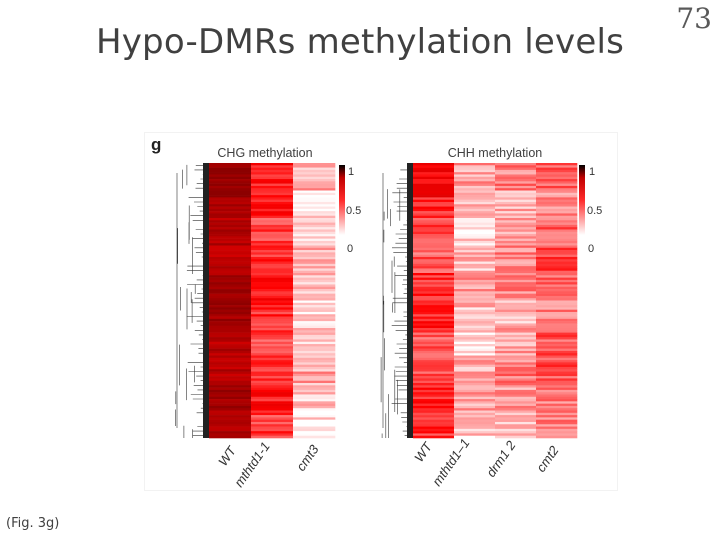 The image size is (720, 540). Describe the element at coordinates (350, 249) in the screenshot. I see `chg-colorbar-tick-0: 0` at that location.